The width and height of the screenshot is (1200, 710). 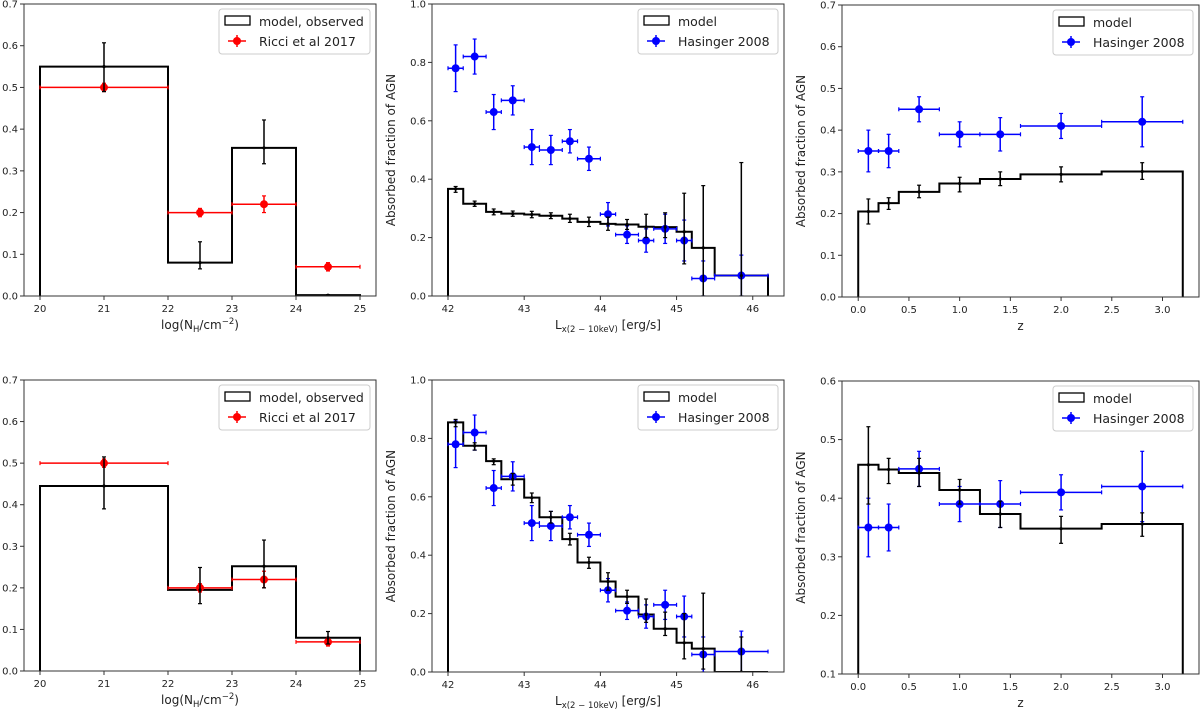 What do you see at coordinates (676, 309) in the screenshot?
I see `x-tick-label: 45` at bounding box center [676, 309].